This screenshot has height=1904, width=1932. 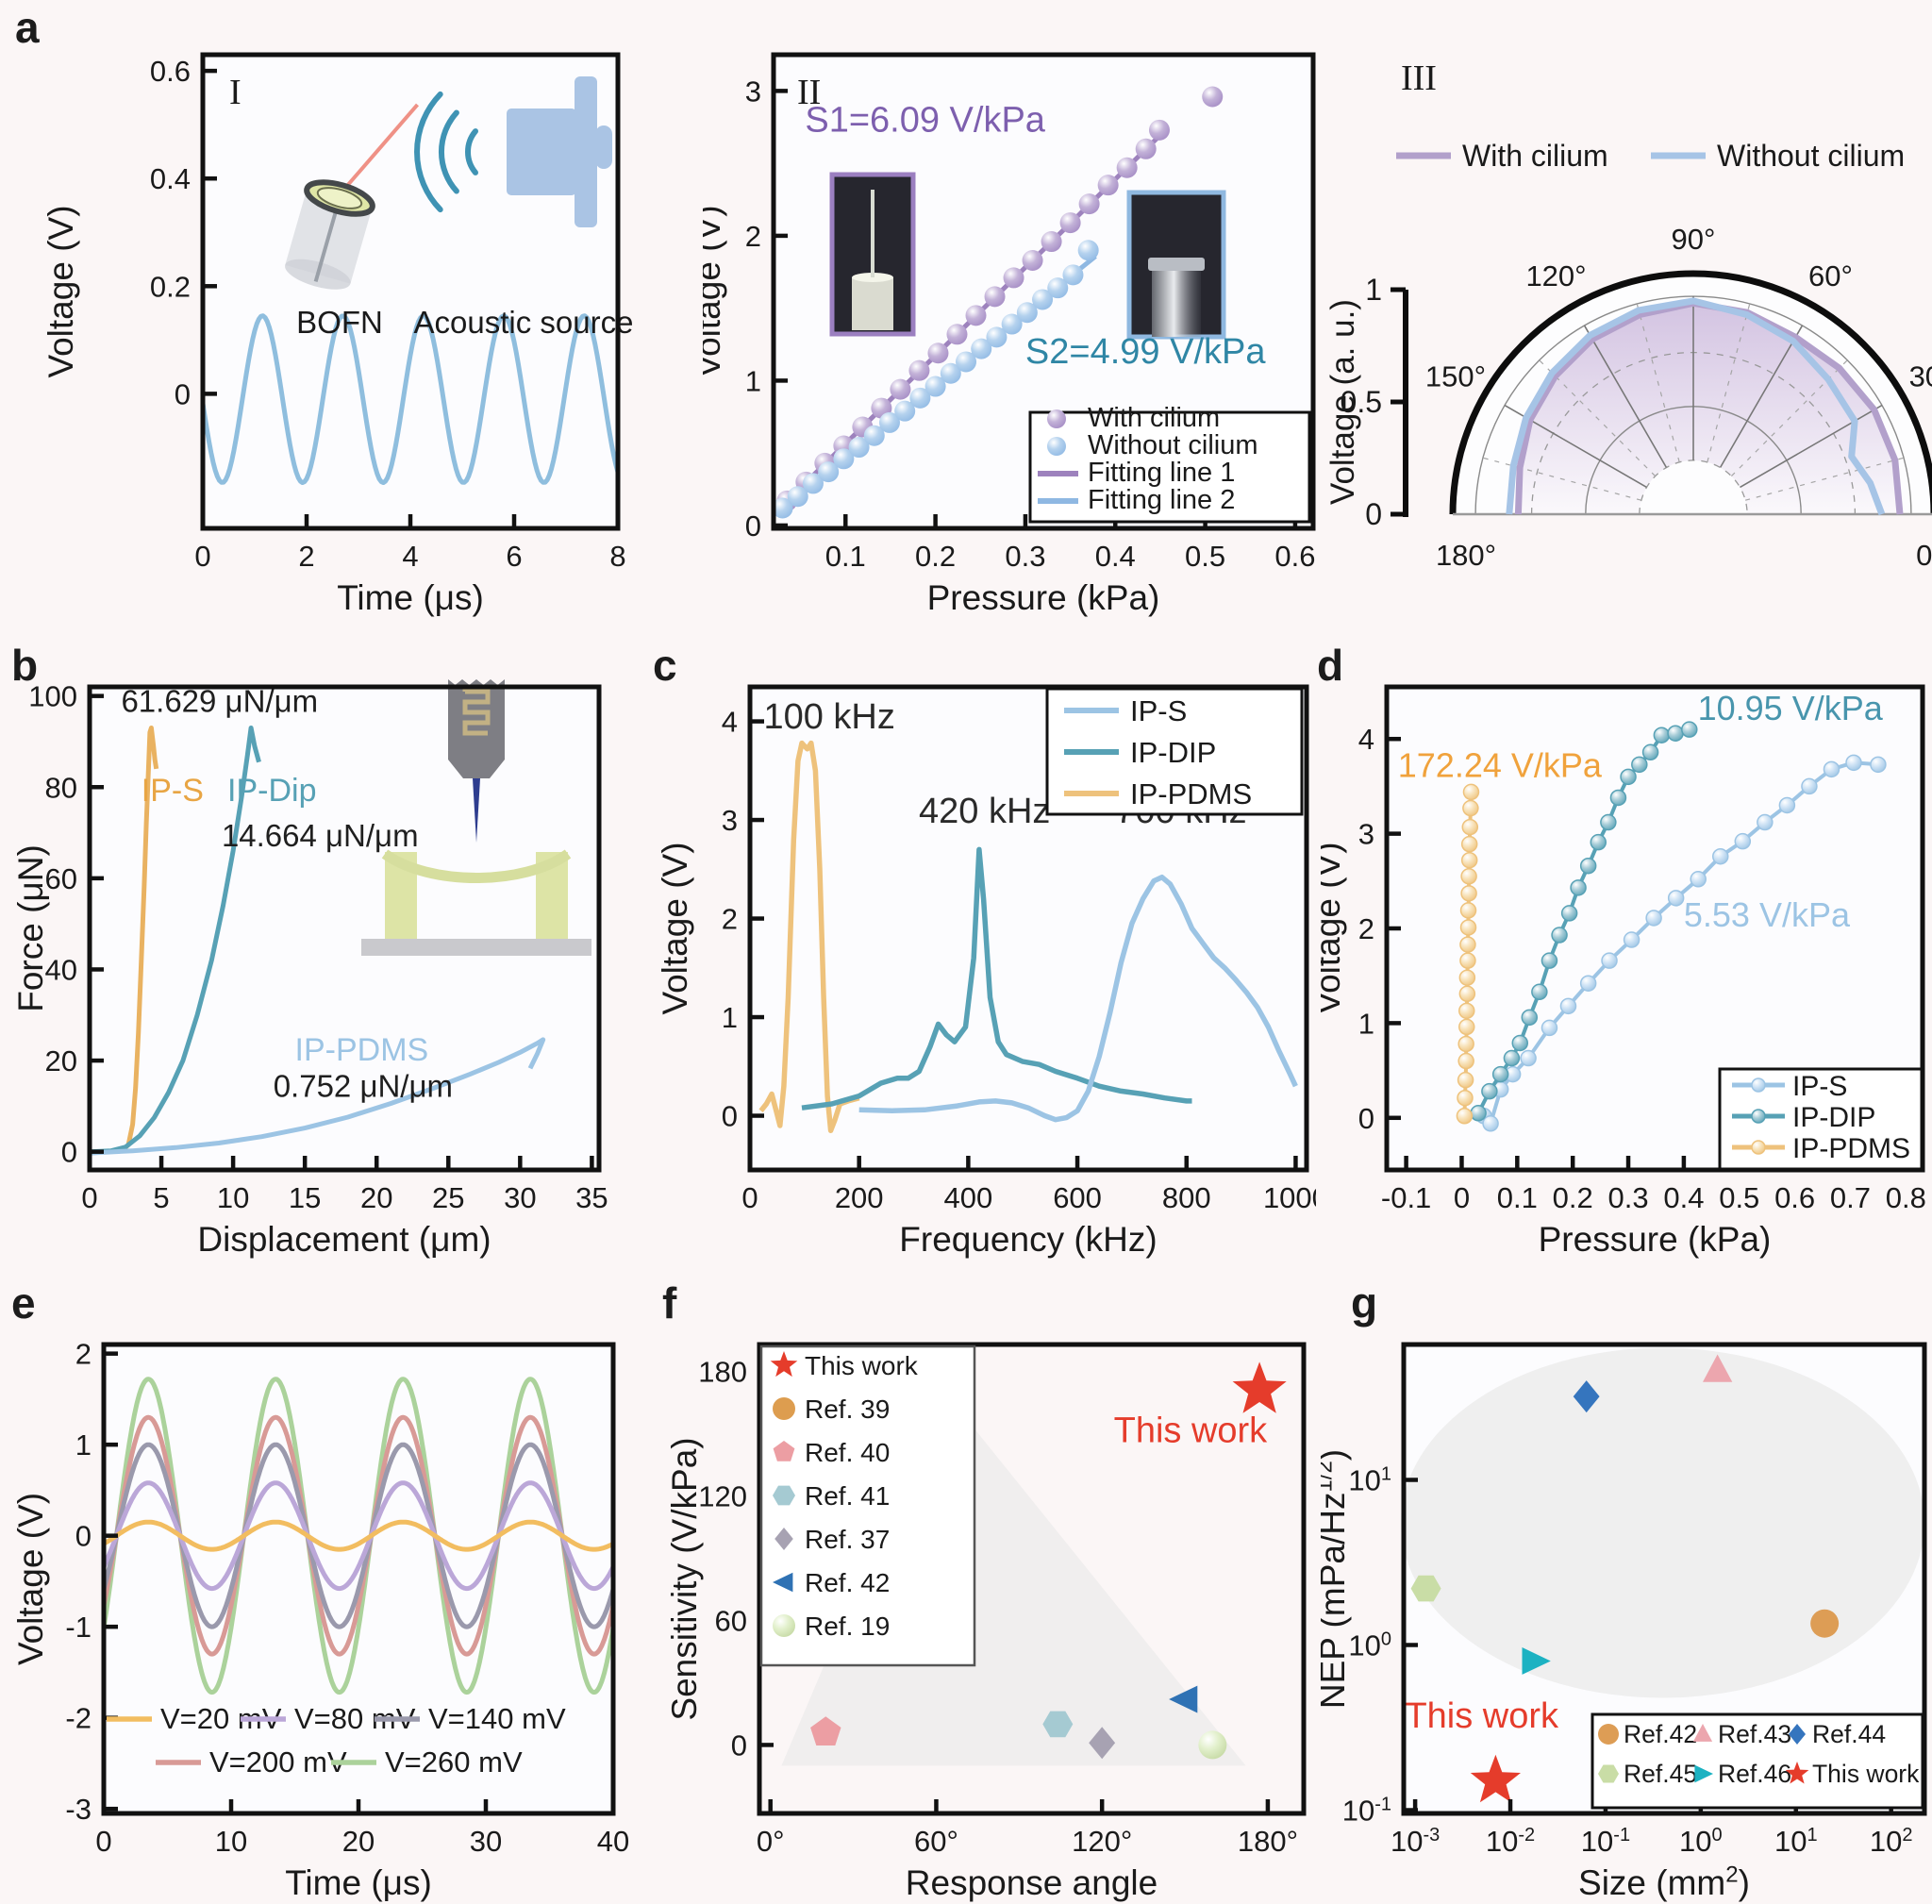 What do you see at coordinates (376, 1197) in the screenshot?
I see `svg-text: 20` at bounding box center [376, 1197].